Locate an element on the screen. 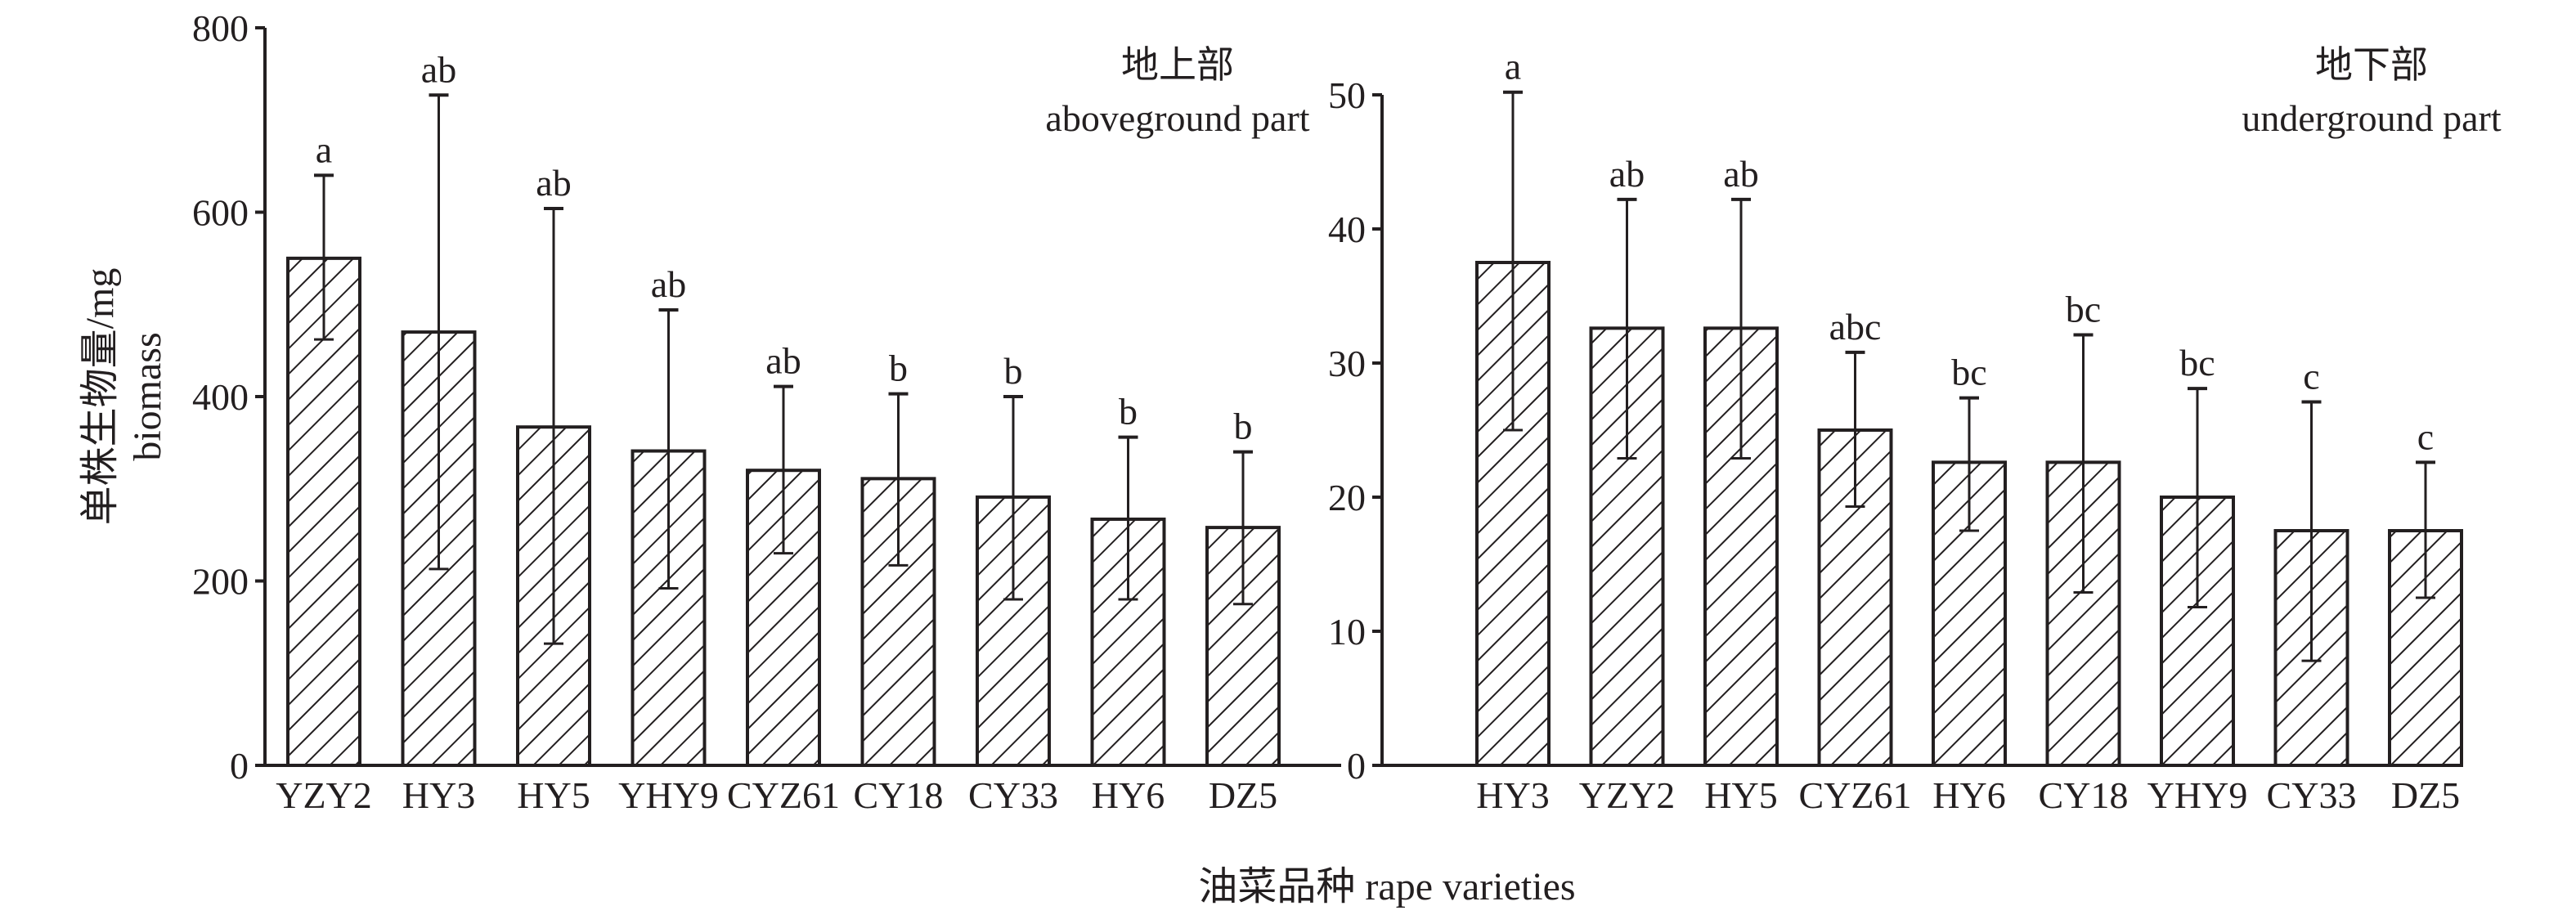 The image size is (2576, 924). bar is located at coordinates (323, 511).